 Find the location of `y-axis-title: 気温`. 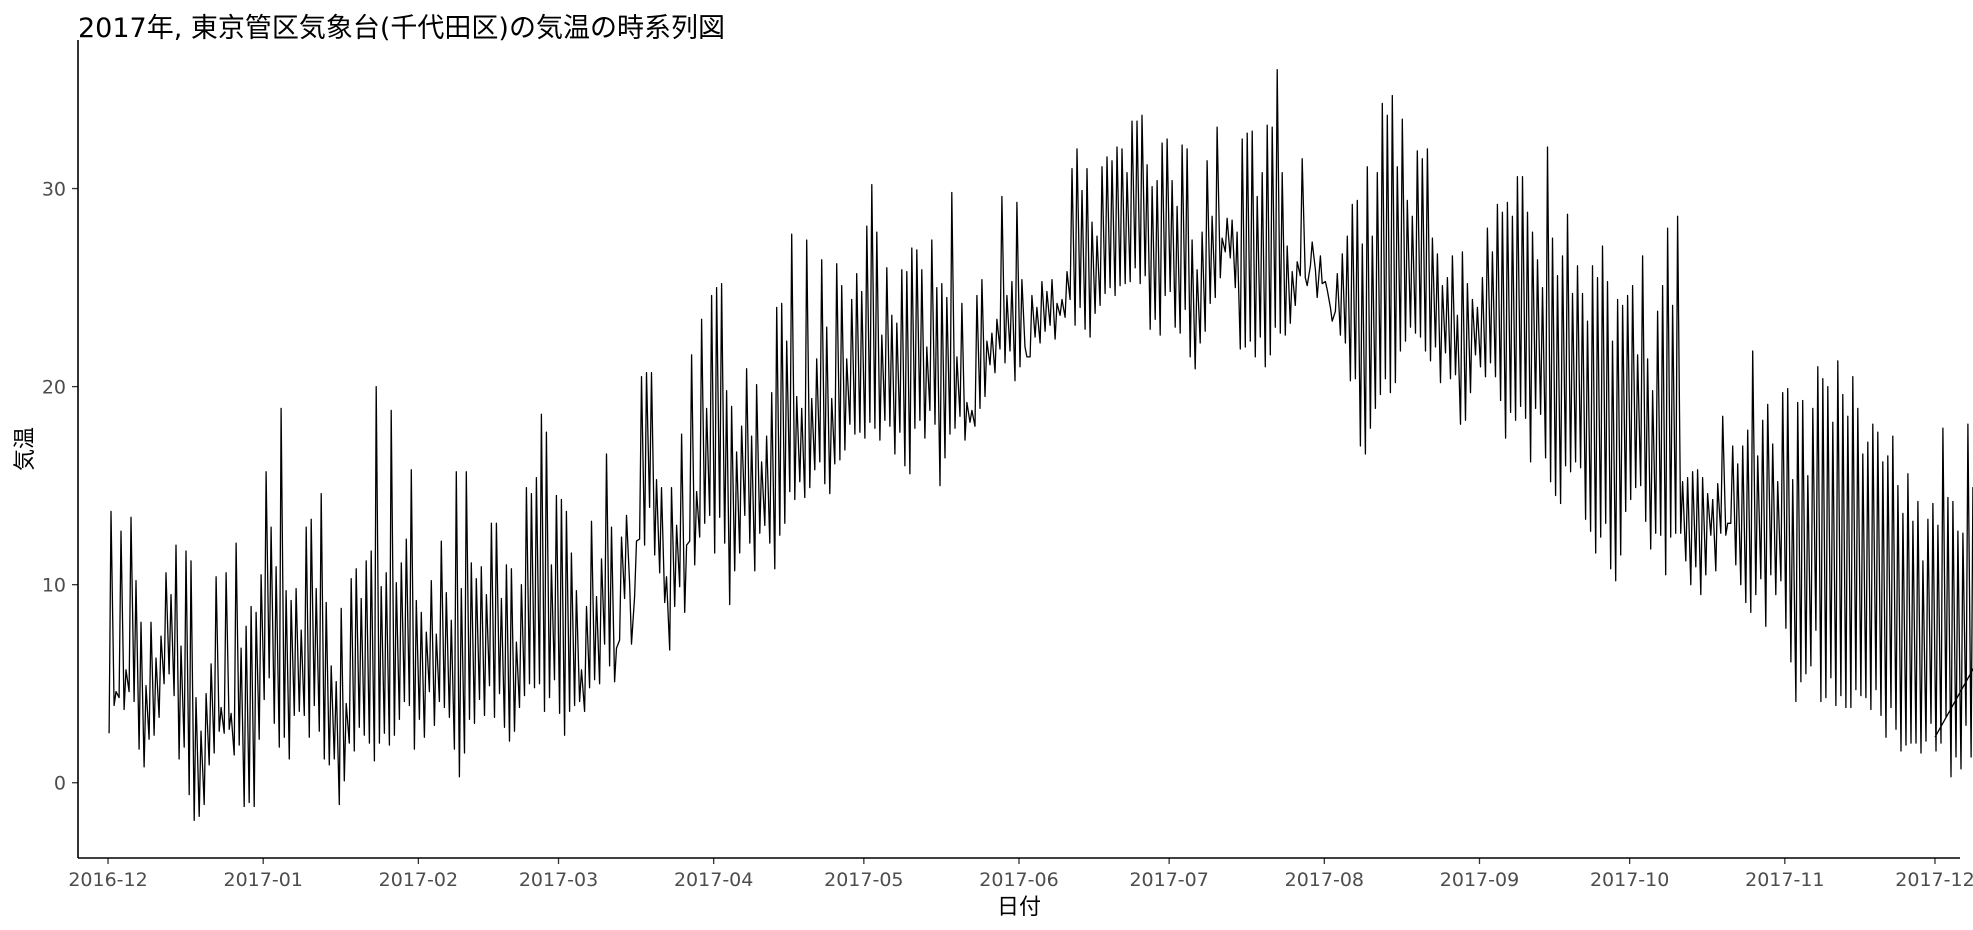

y-axis-title: 気温 is located at coordinates (25, 449).